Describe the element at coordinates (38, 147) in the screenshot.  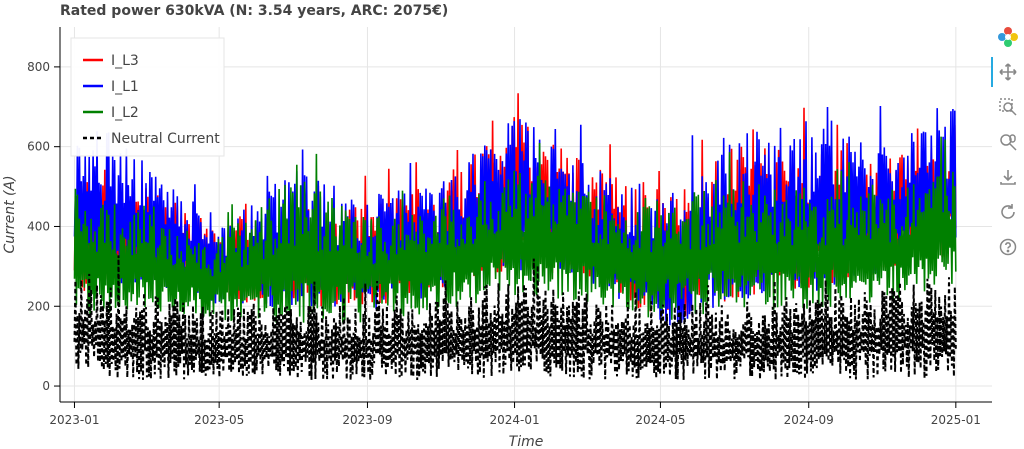
I see `y-tick-label: 600` at that location.